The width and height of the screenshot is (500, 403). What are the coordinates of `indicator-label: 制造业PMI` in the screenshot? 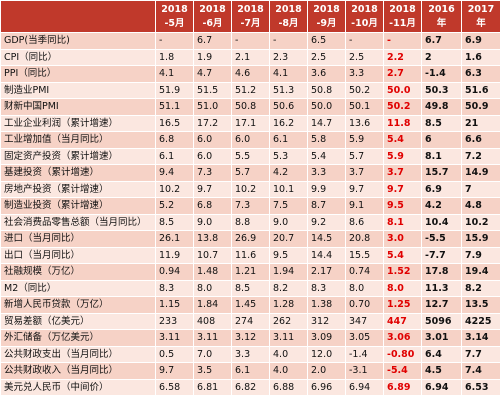 It's located at (78, 90).